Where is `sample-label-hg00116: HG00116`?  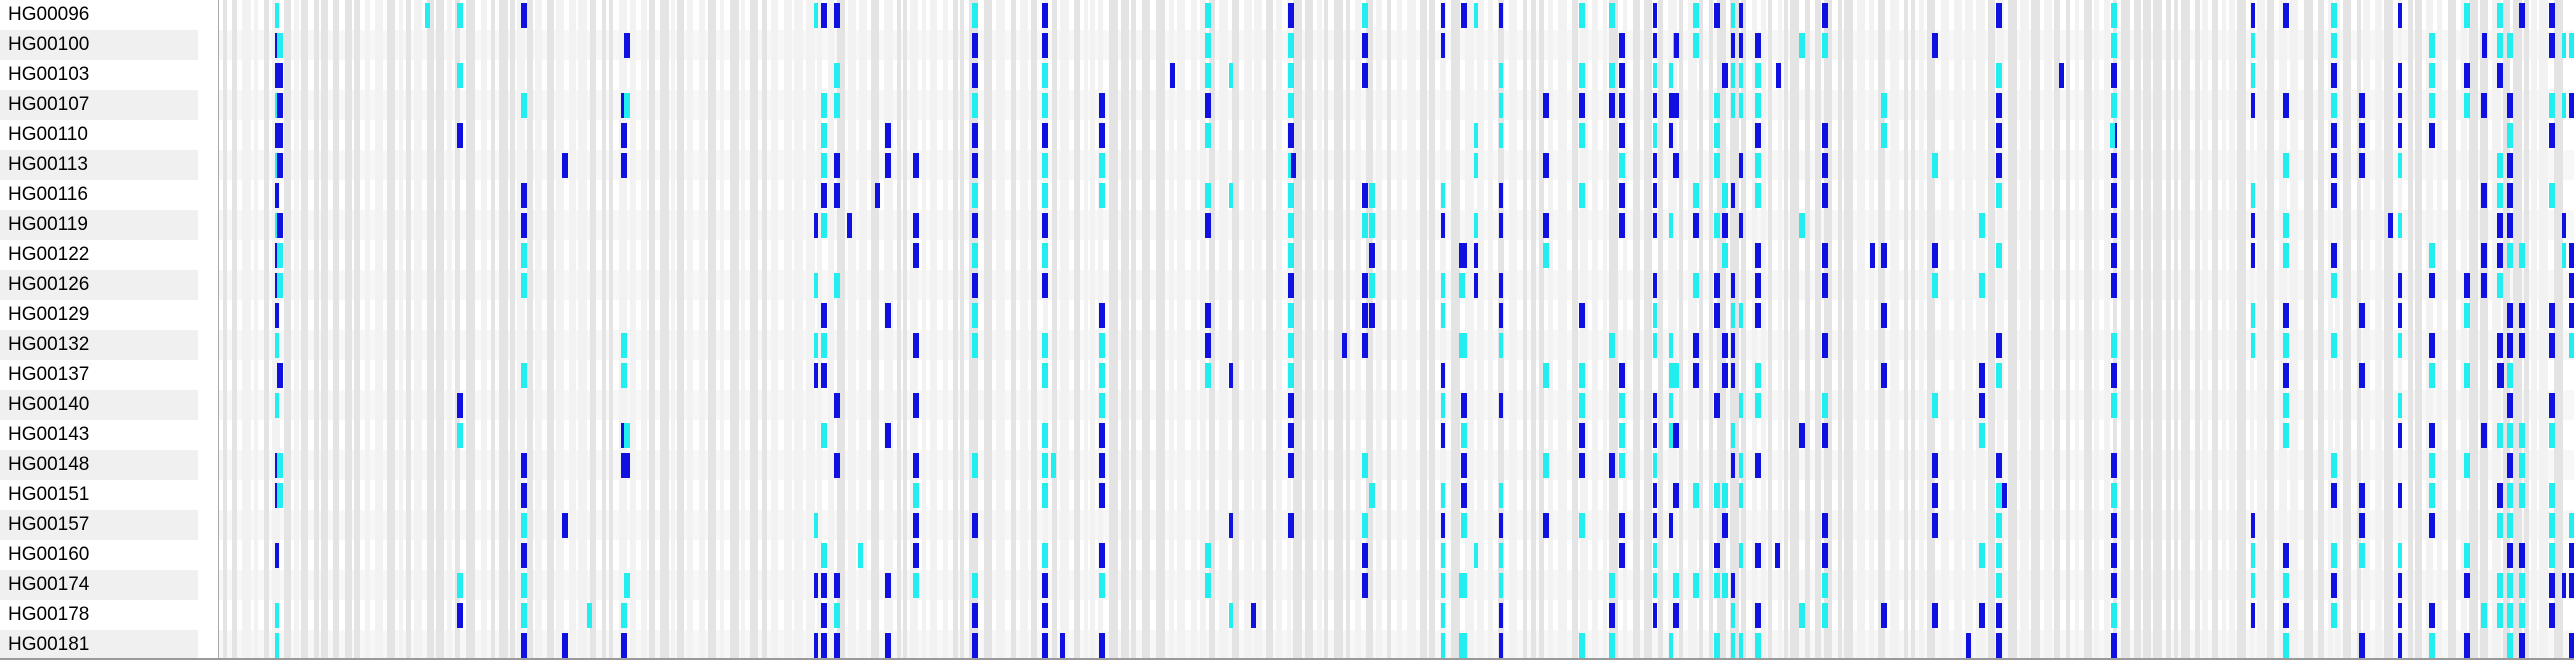 sample-label-hg00116: HG00116 is located at coordinates (48, 194).